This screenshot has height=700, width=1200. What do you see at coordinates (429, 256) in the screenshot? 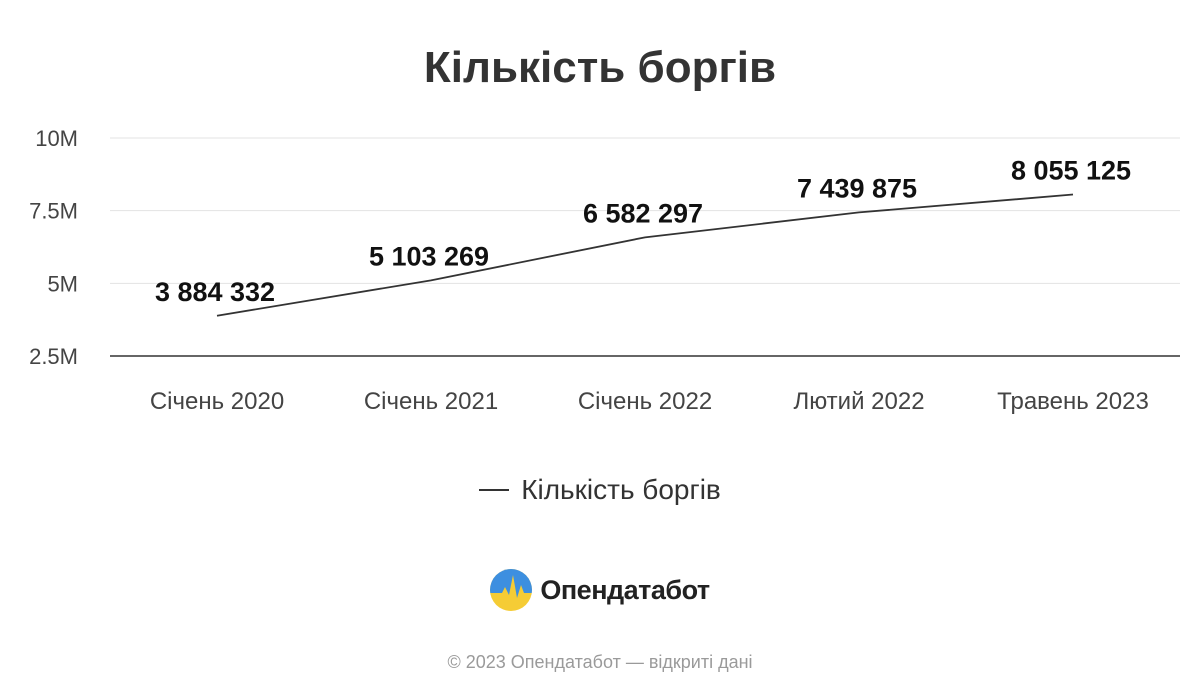
I see `data-label: 5 103 269` at bounding box center [429, 256].